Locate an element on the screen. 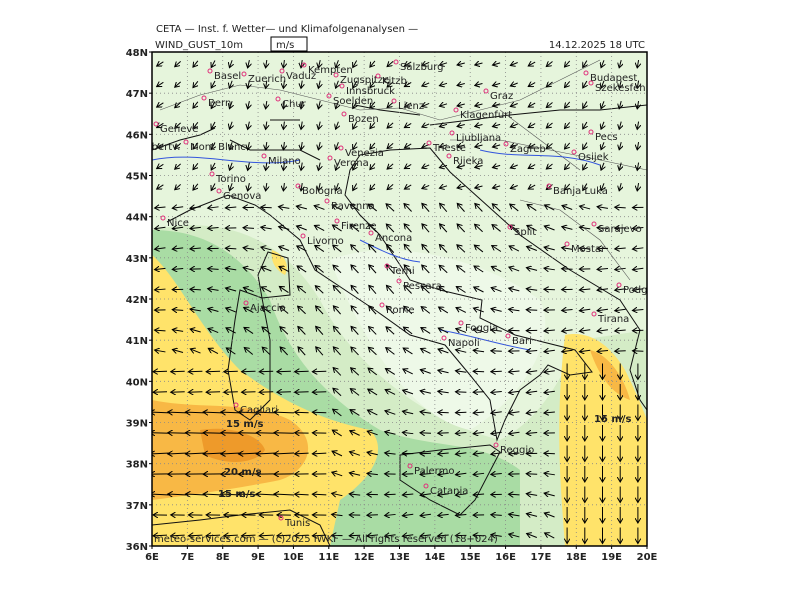 Image resolution: width=800 pixels, height=604 pixels. city-label: Ajaccio is located at coordinates (268, 308).